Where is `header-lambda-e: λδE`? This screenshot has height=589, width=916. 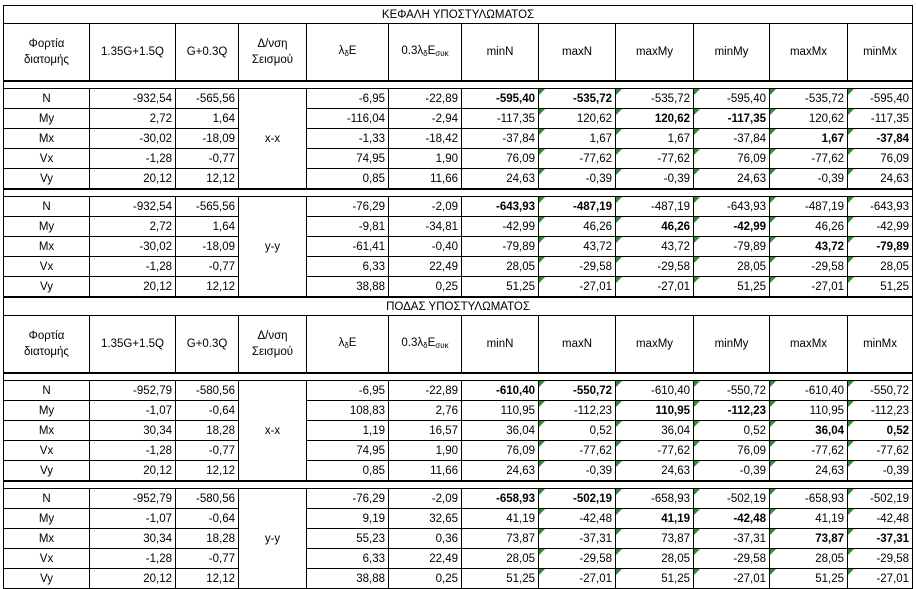
header-lambda-e: λδE is located at coordinates (347, 52).